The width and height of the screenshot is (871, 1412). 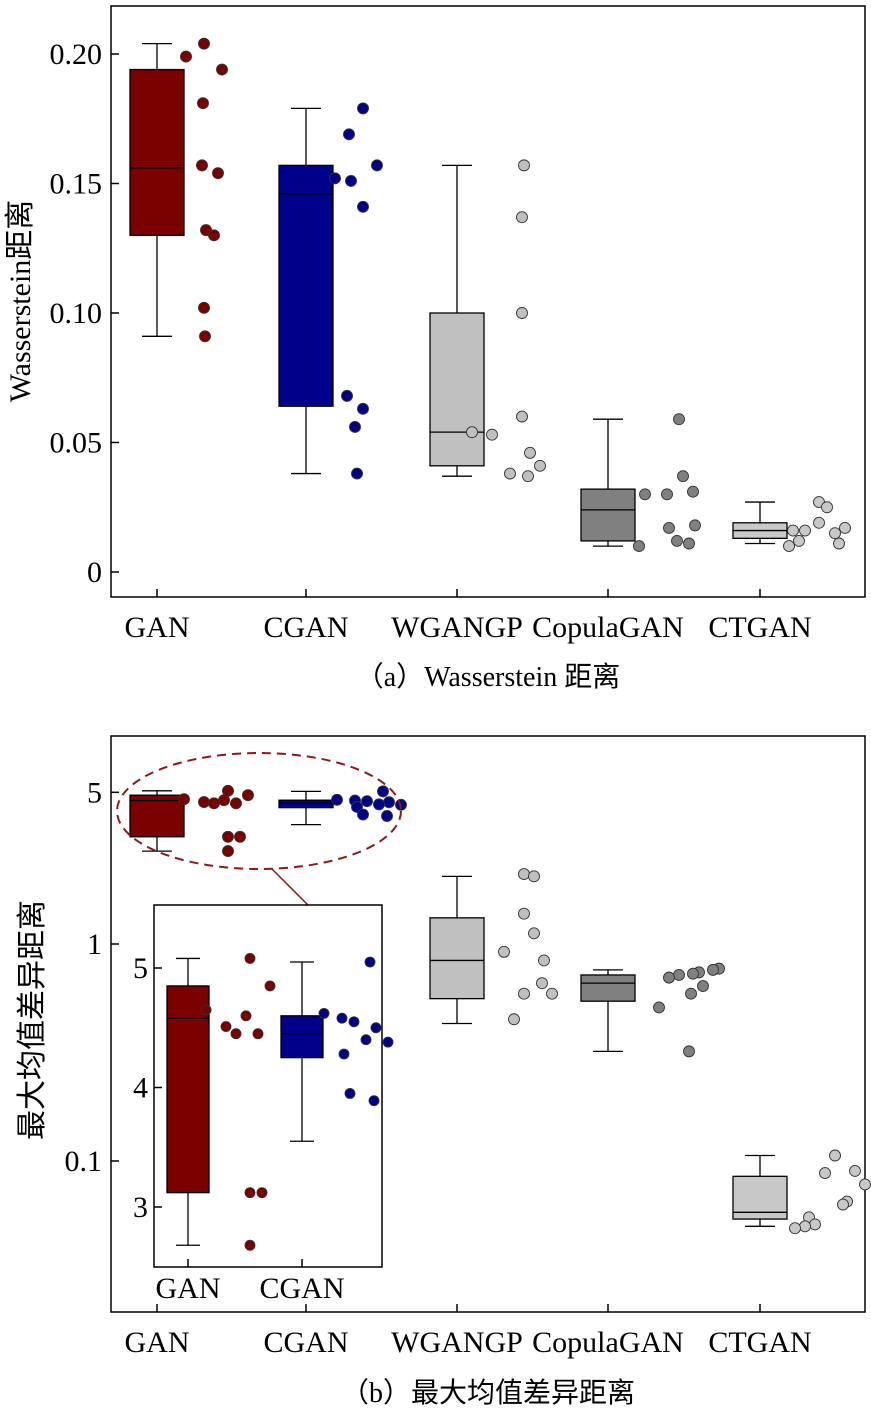 I want to click on panel-b-box-gan, so click(x=157, y=816).